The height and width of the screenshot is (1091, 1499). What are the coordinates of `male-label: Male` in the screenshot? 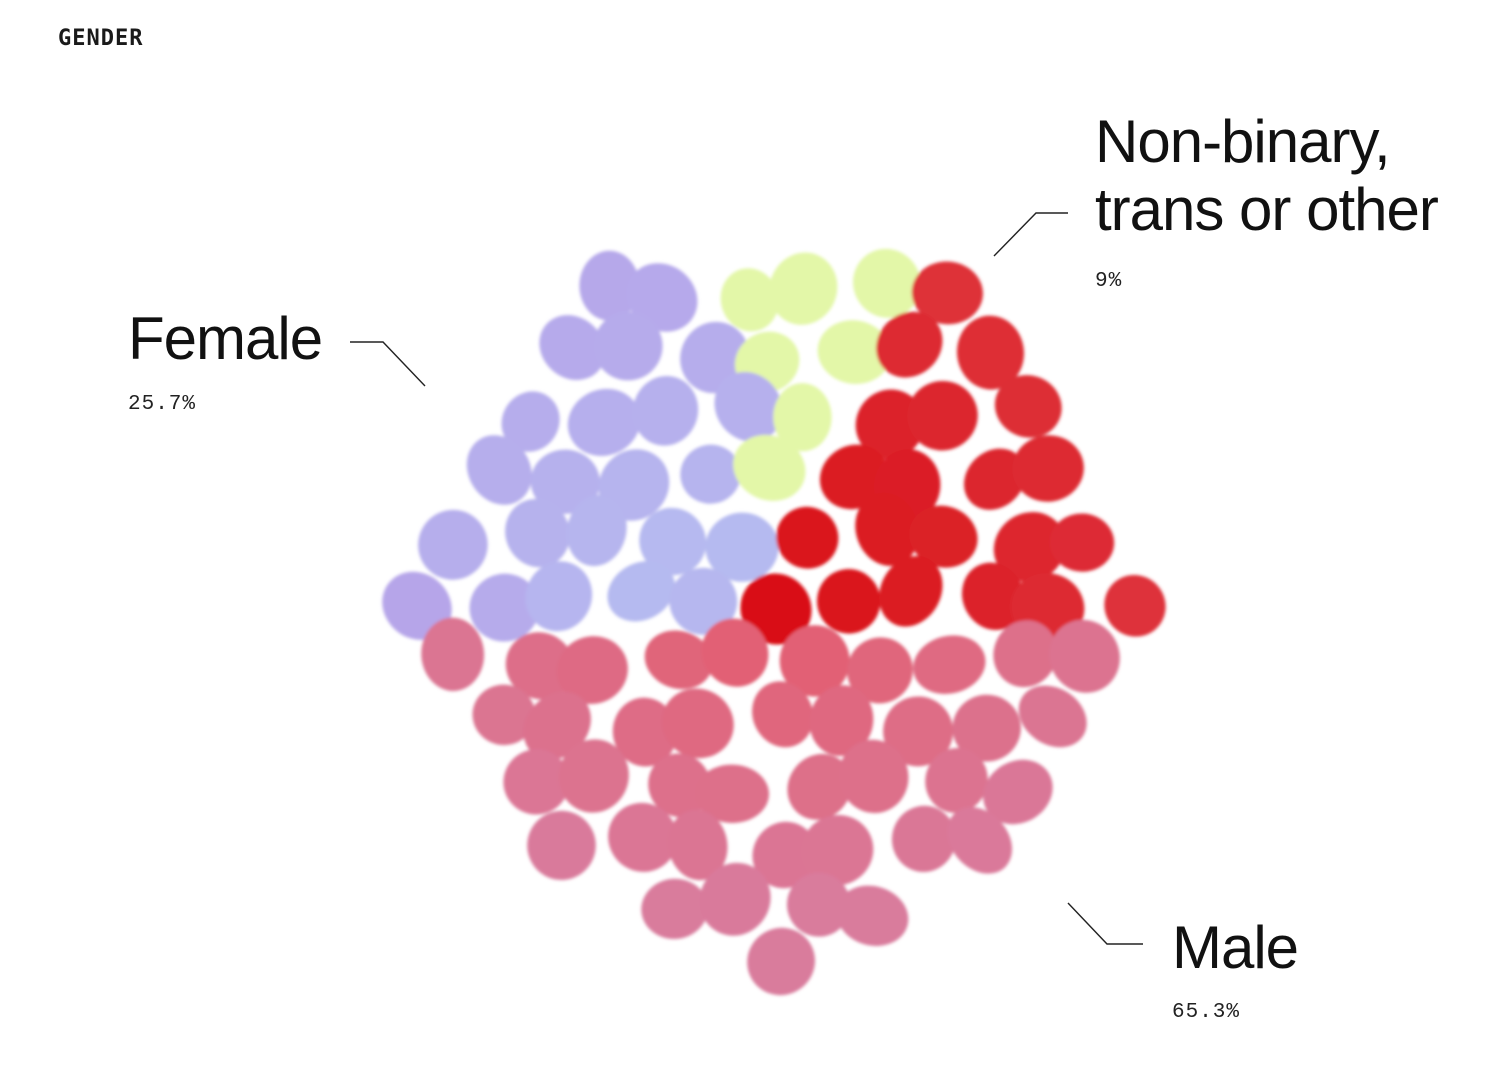 It's located at (1235, 947).